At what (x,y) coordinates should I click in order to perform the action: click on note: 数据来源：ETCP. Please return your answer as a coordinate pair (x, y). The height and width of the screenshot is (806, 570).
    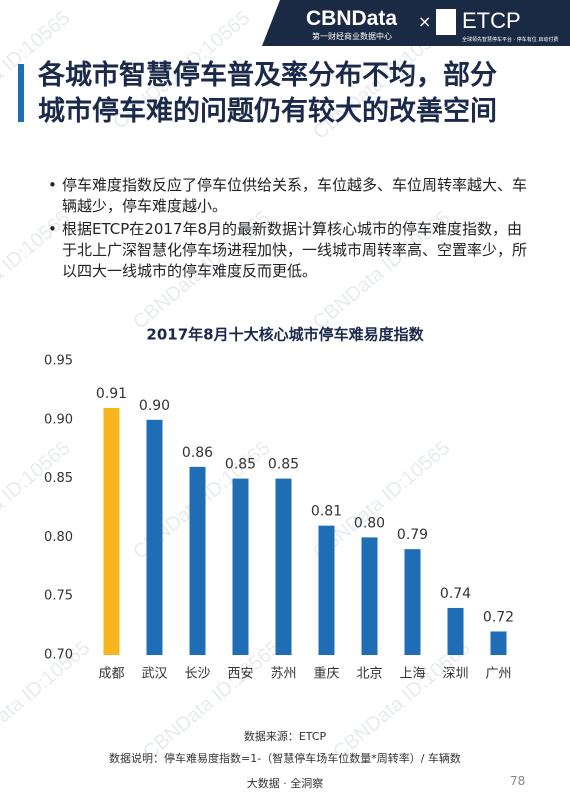
    Looking at the image, I should click on (285, 736).